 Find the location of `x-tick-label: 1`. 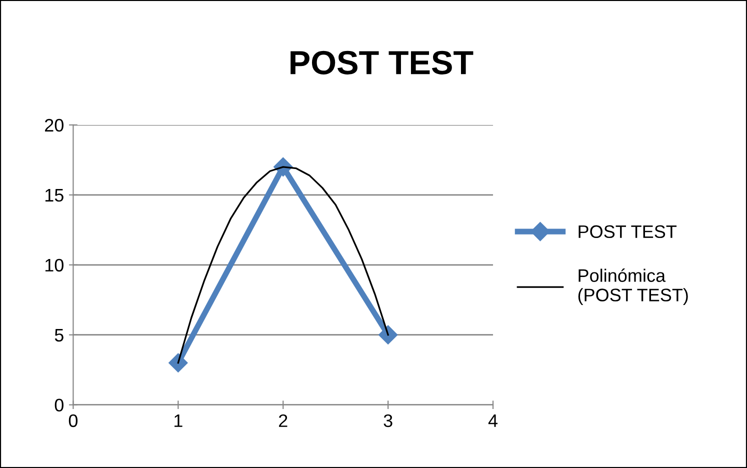

x-tick-label: 1 is located at coordinates (178, 420).